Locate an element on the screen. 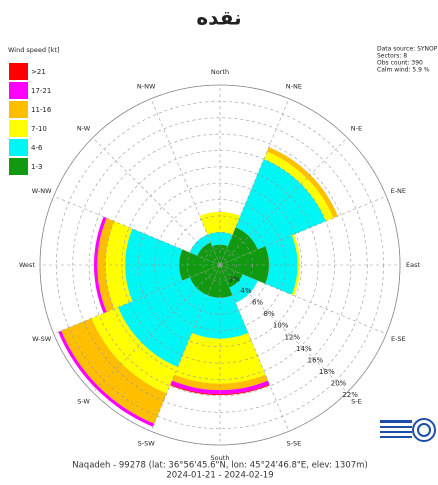 Image resolution: width=438 pixels, height=485 pixels. direction-label: N-W is located at coordinates (84, 129).